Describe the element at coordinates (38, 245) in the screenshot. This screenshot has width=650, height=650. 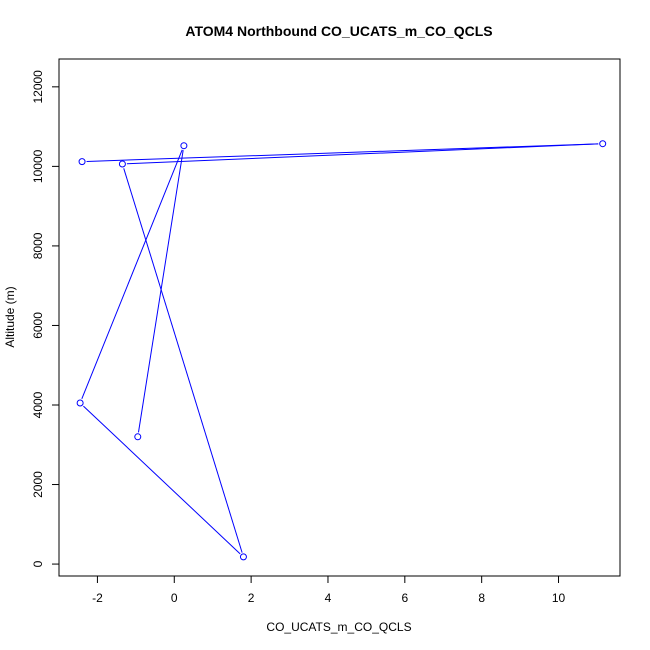
I see `y-tick-label: 8000` at that location.